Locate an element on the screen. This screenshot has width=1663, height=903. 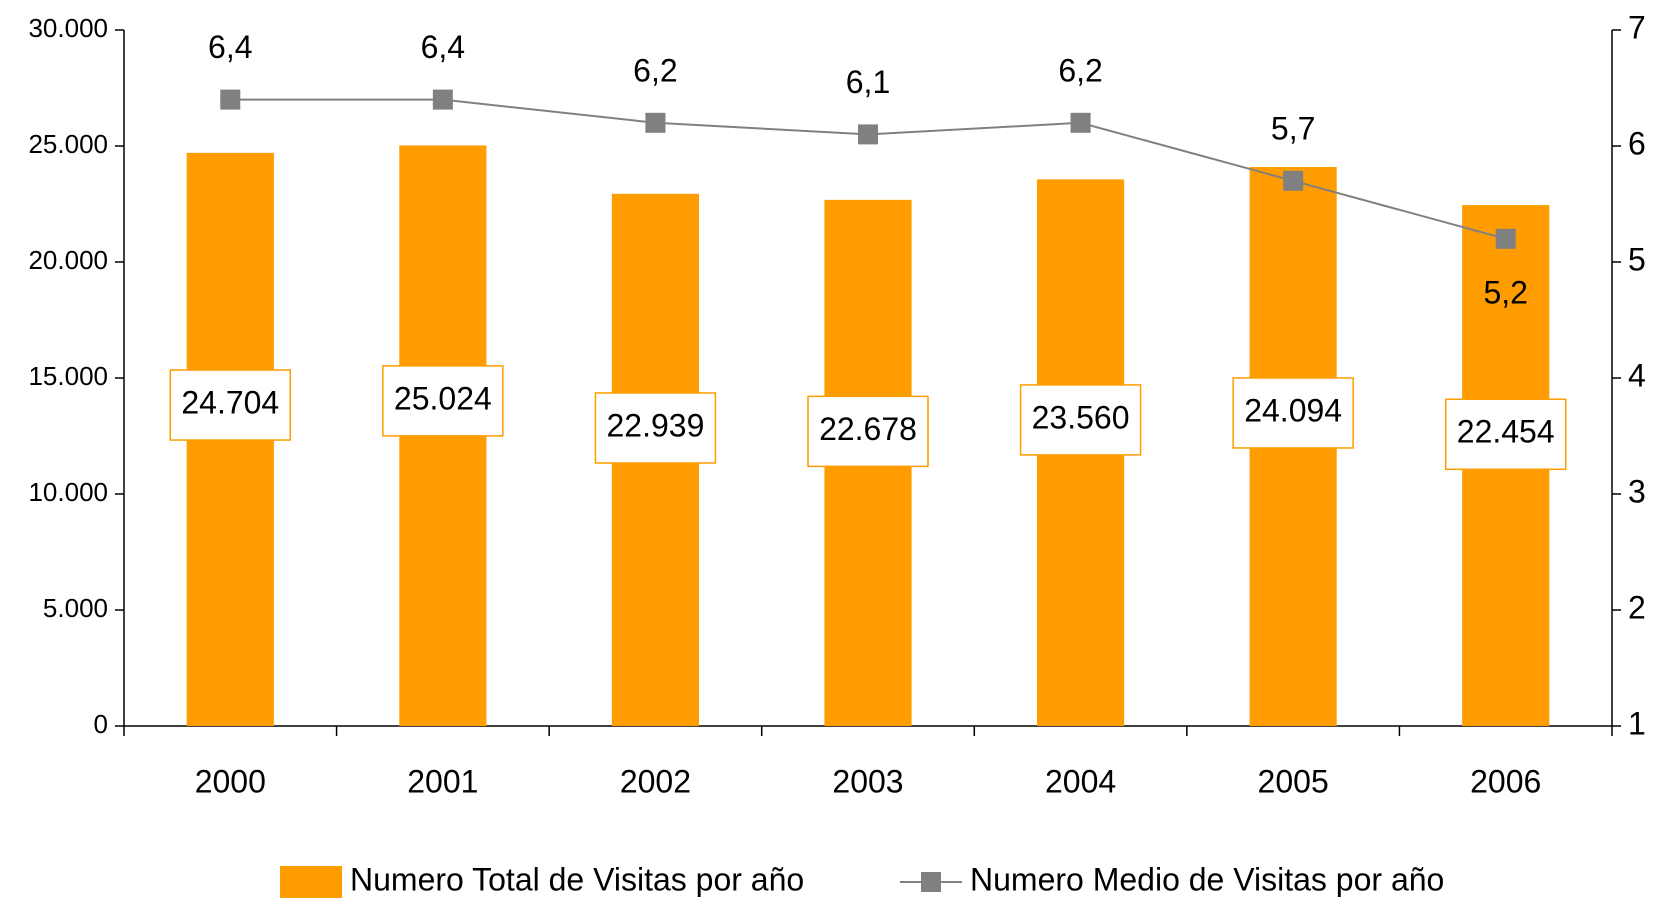
y-tick-label: 30.000 is located at coordinates (68, 28).